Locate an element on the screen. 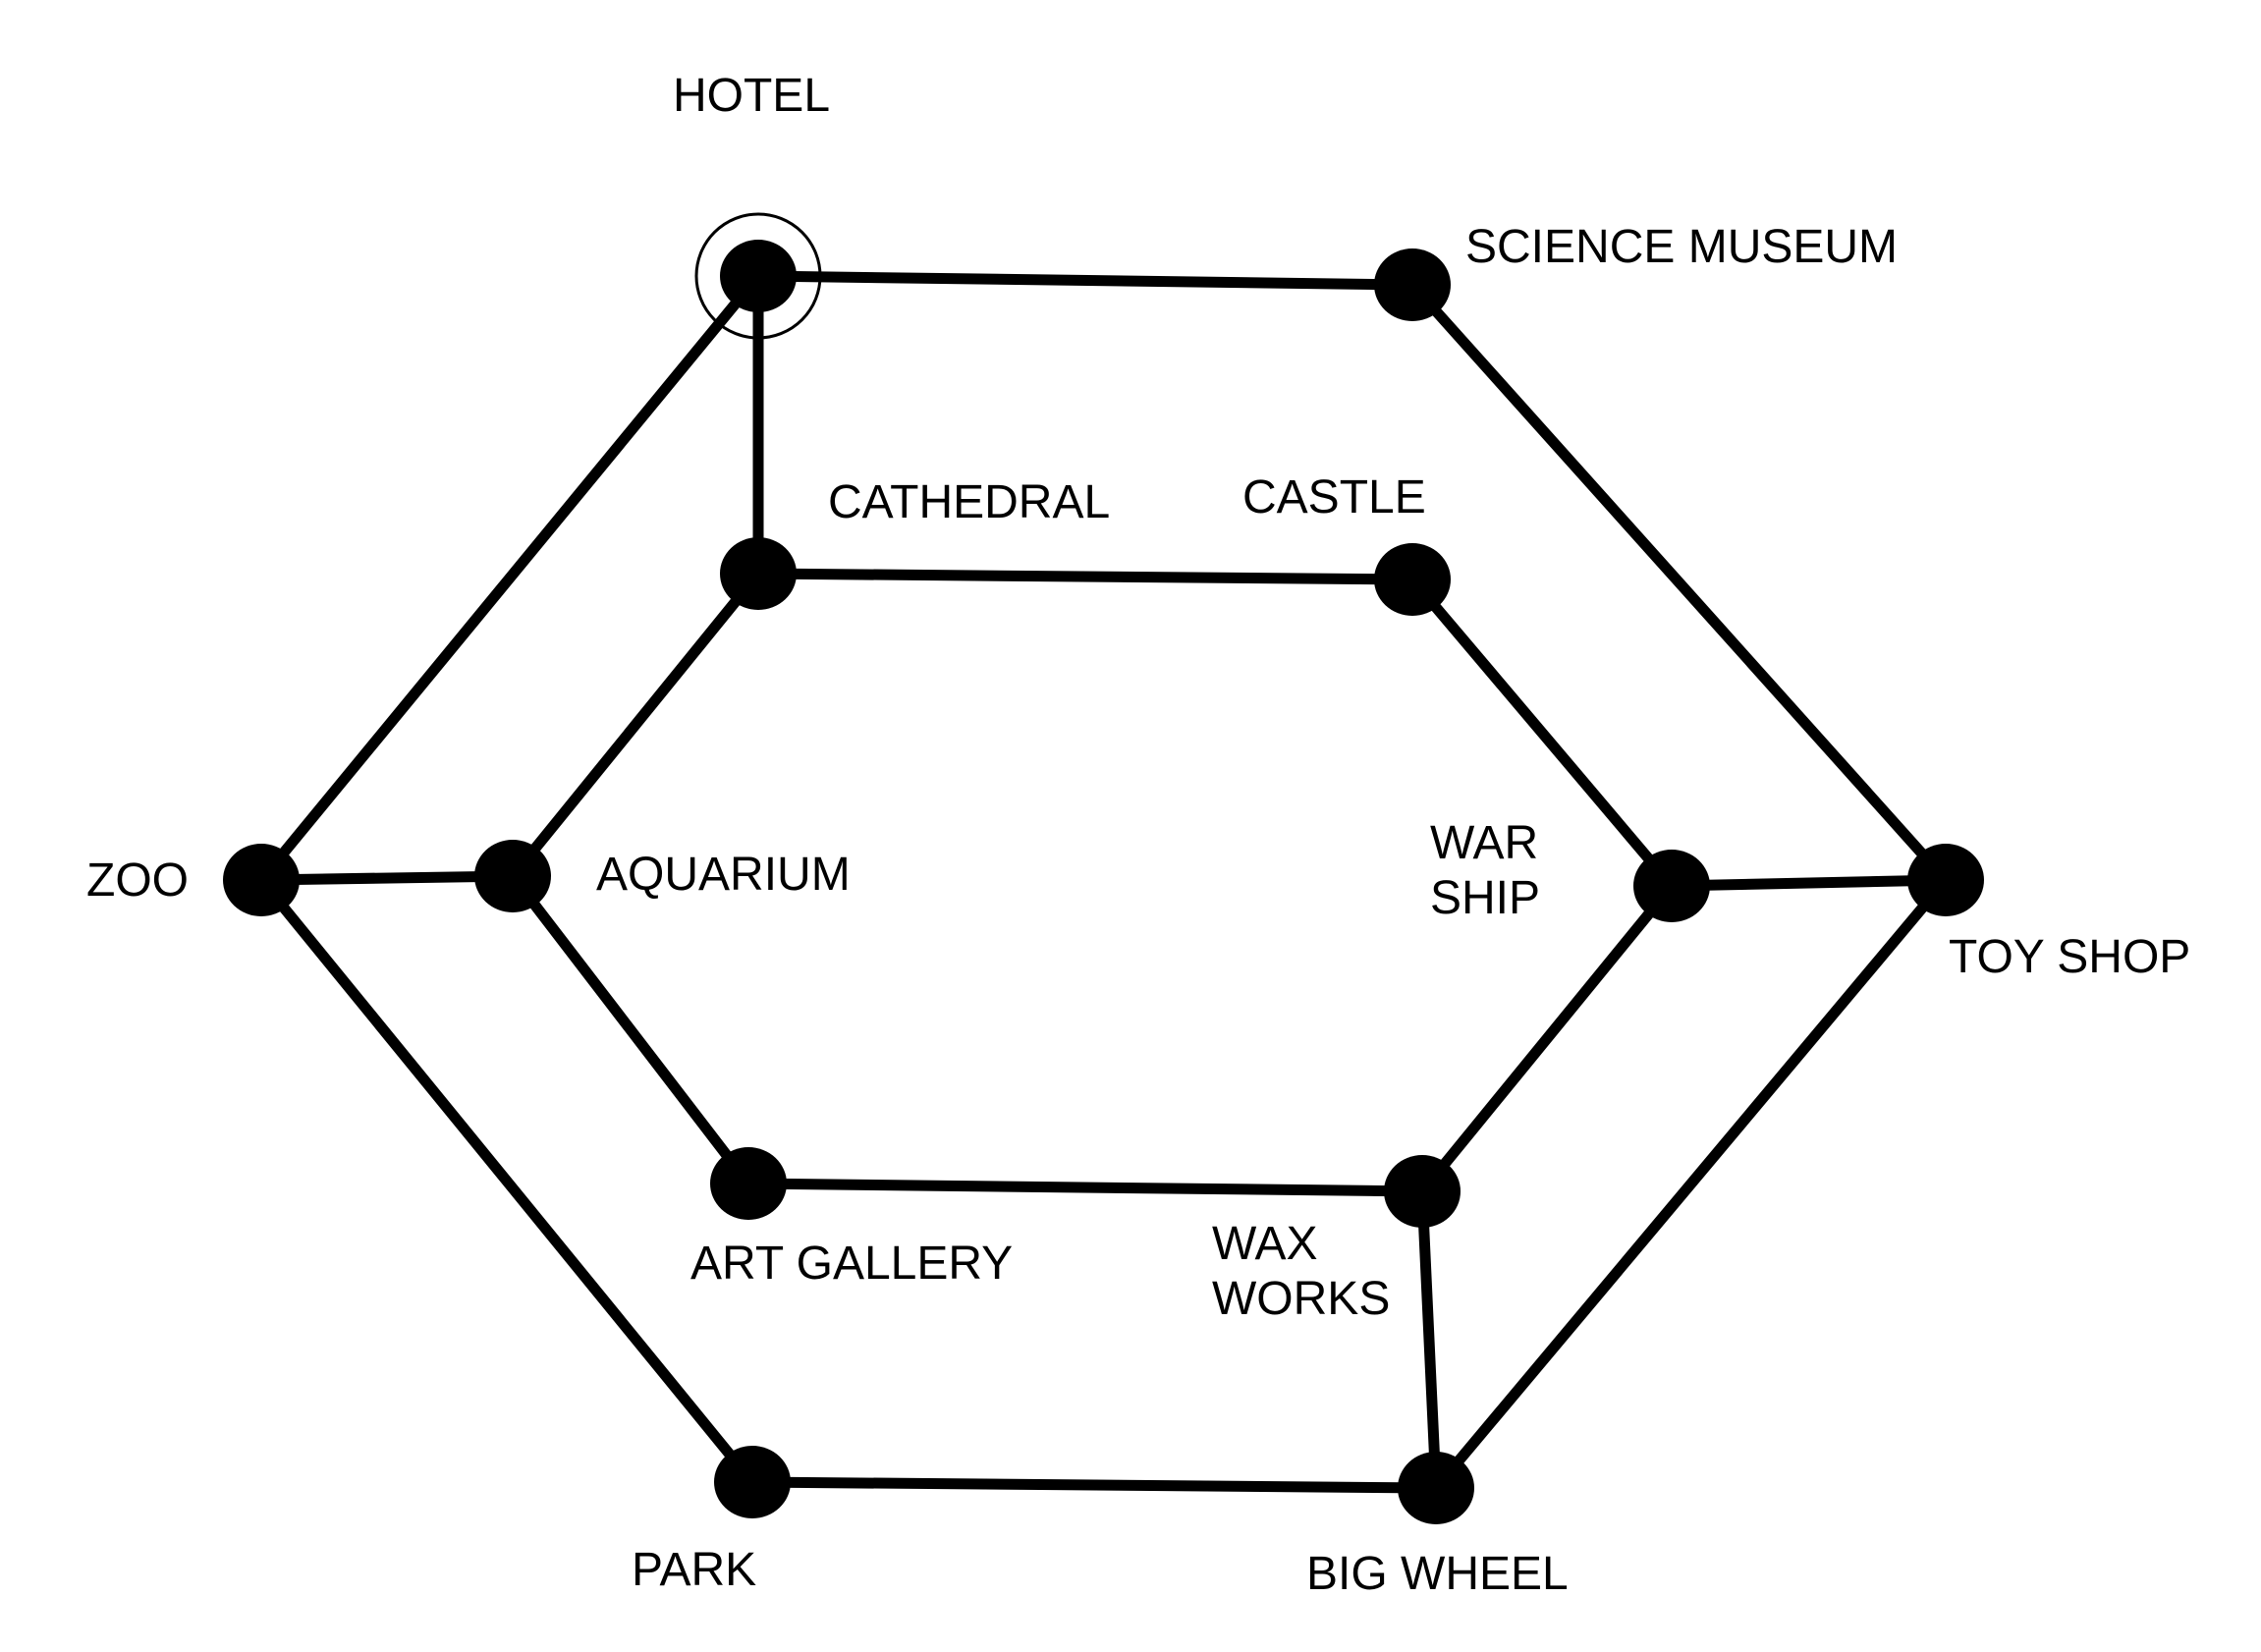 This screenshot has height=1652, width=2261. node-hotel is located at coordinates (758, 276).